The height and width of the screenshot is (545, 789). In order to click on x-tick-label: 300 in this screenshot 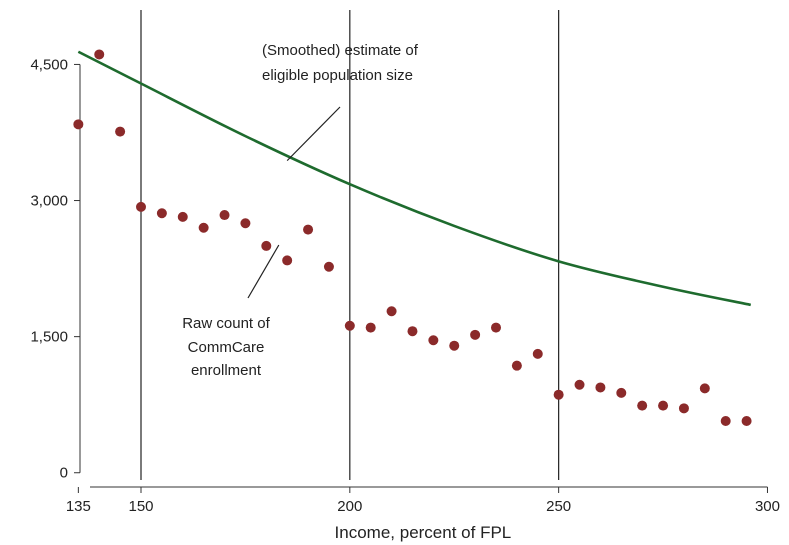, I will do `click(767, 506)`.